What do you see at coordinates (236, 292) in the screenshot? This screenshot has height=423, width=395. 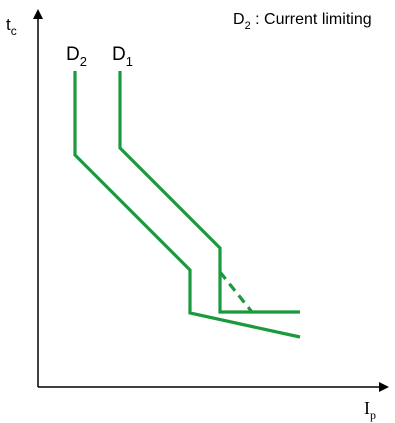 I see `curve-d1-dashed-extension` at bounding box center [236, 292].